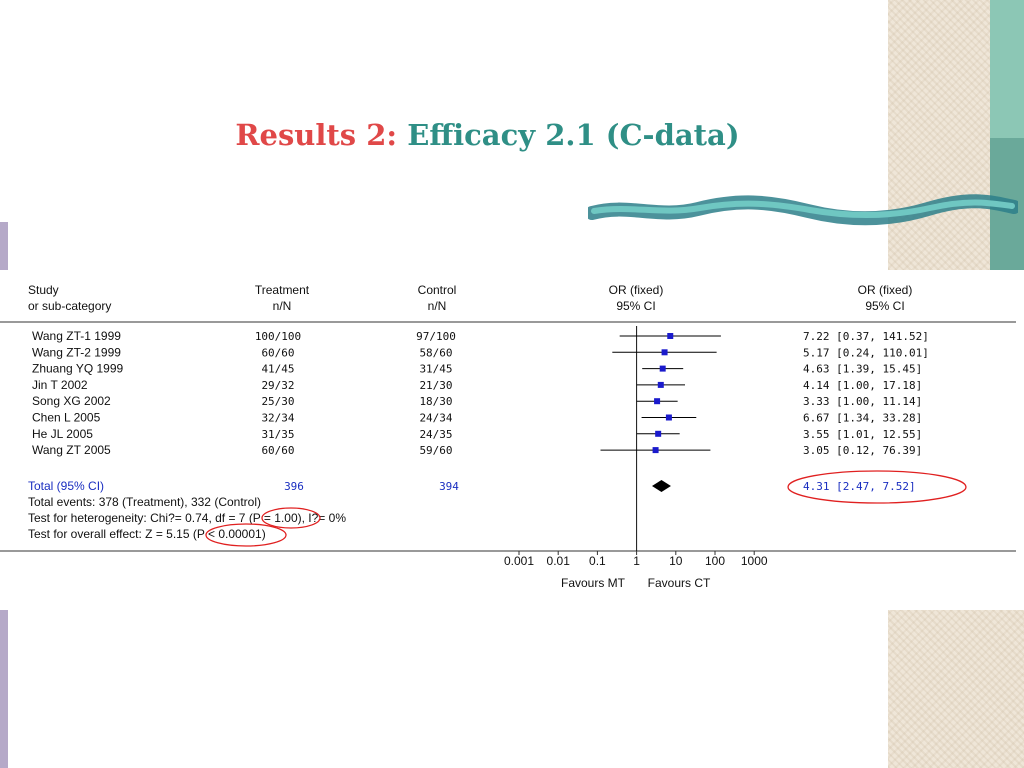 The height and width of the screenshot is (768, 1024). What do you see at coordinates (885, 290) in the screenshot?
I see `header-or: OR (fixed)` at bounding box center [885, 290].